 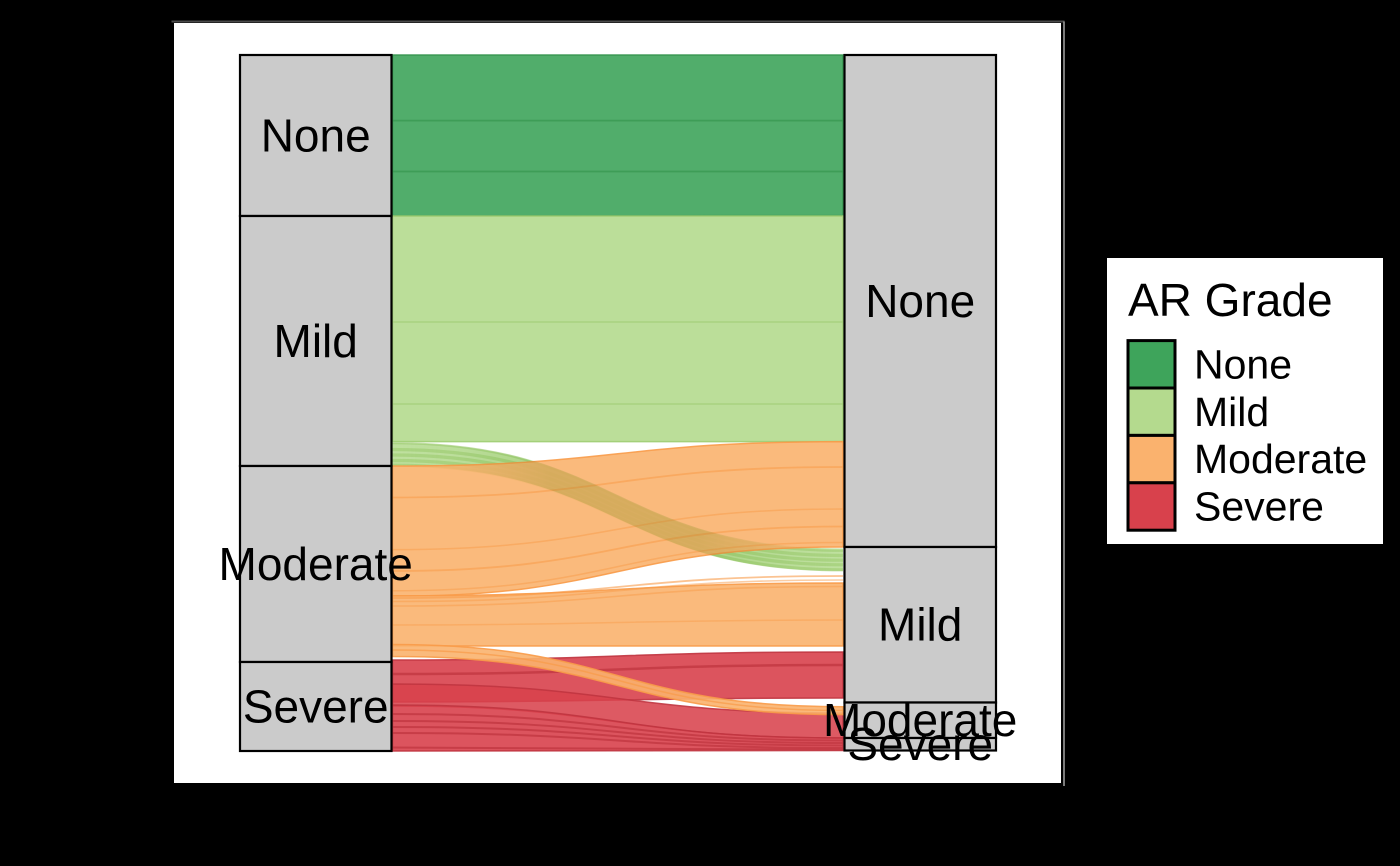 I want to click on svg-text: AR Grade, so click(x=1230, y=300).